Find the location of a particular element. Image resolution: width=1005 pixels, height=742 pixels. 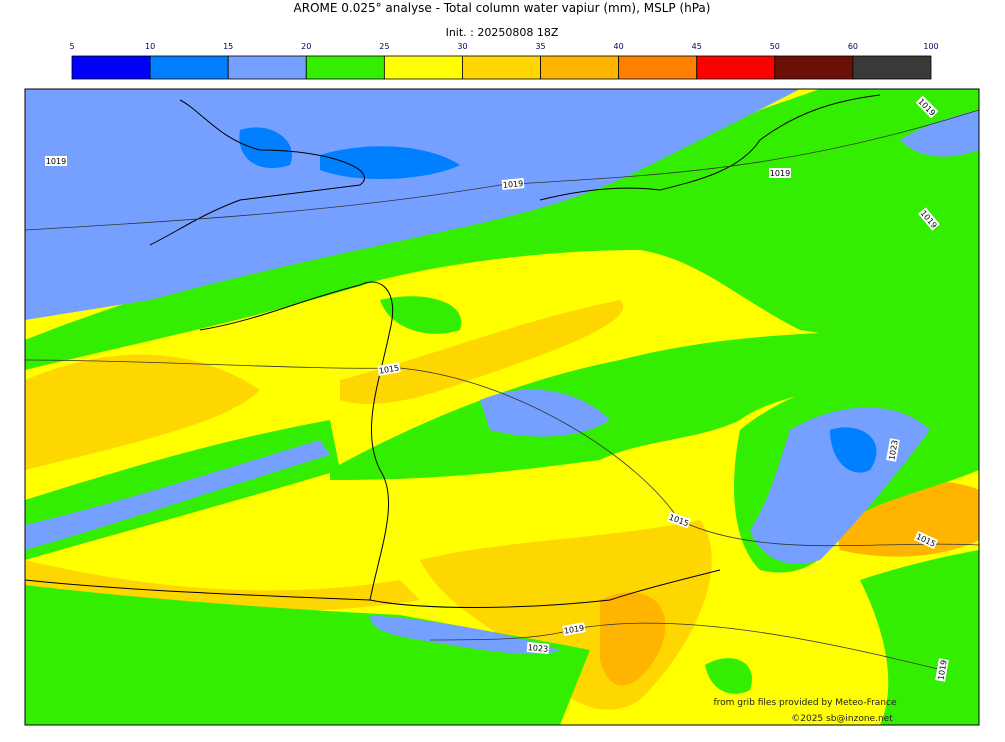

colorbar-tick-label: 15 is located at coordinates (228, 46).